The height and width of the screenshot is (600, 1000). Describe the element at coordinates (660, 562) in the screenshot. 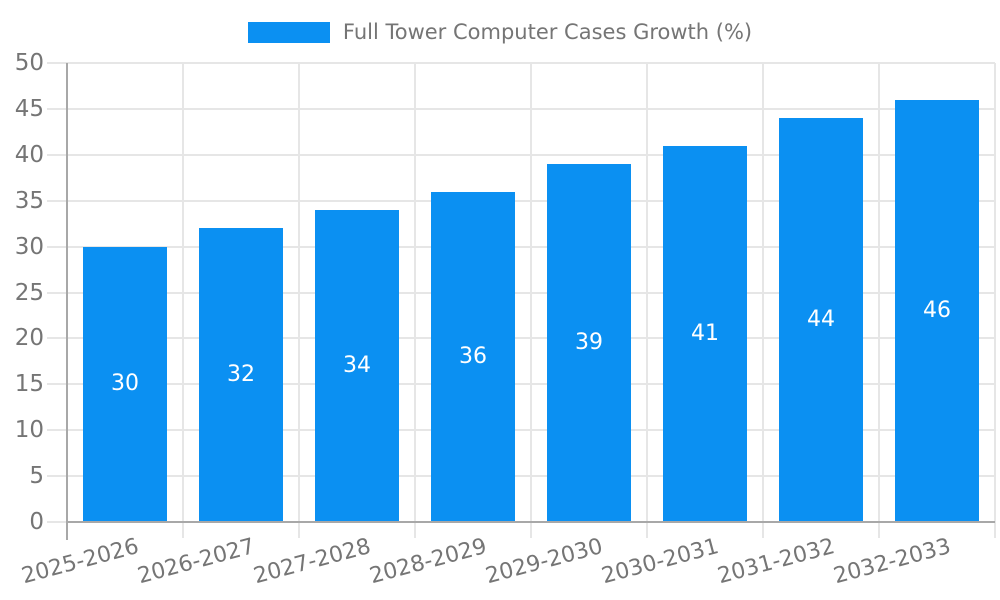

I see `x-tick-label: 2030-2031` at that location.